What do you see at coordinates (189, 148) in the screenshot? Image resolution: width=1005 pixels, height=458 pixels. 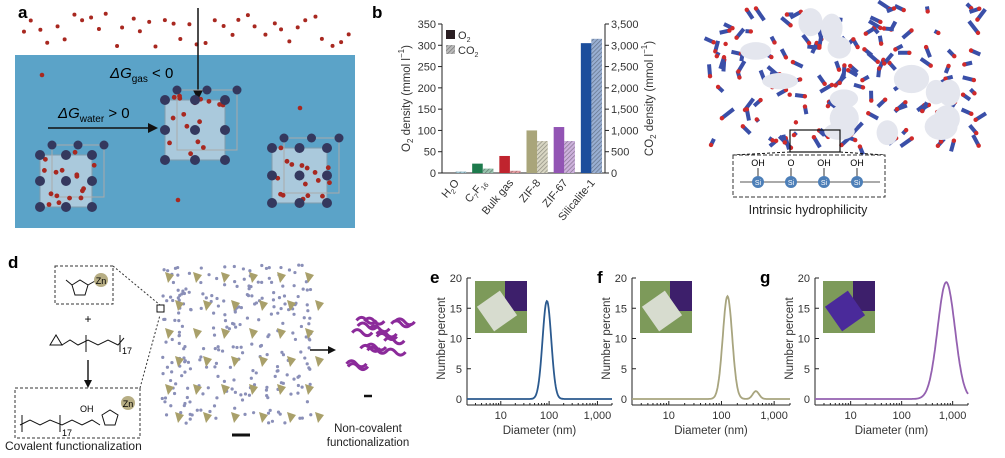 I see `zif-cubes` at bounding box center [189, 148].